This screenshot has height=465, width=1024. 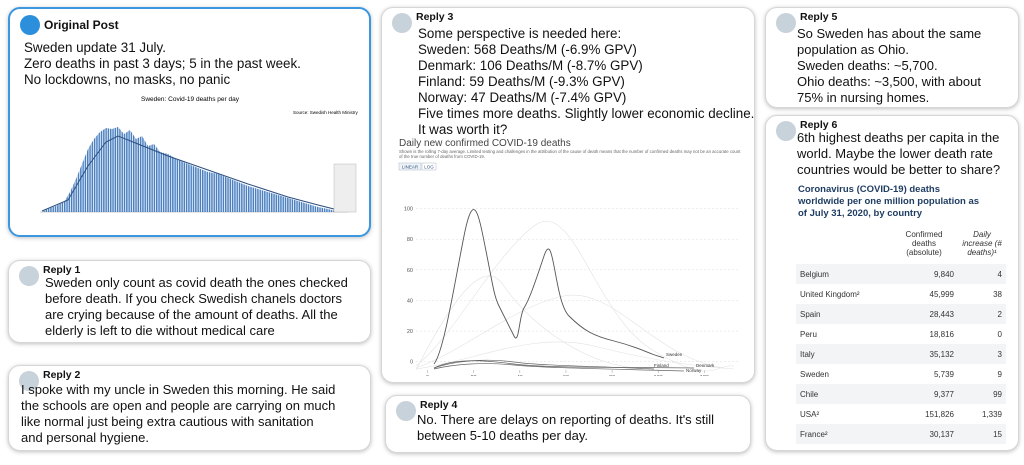 I want to click on table-cell: Belgium, so click(x=814, y=274).